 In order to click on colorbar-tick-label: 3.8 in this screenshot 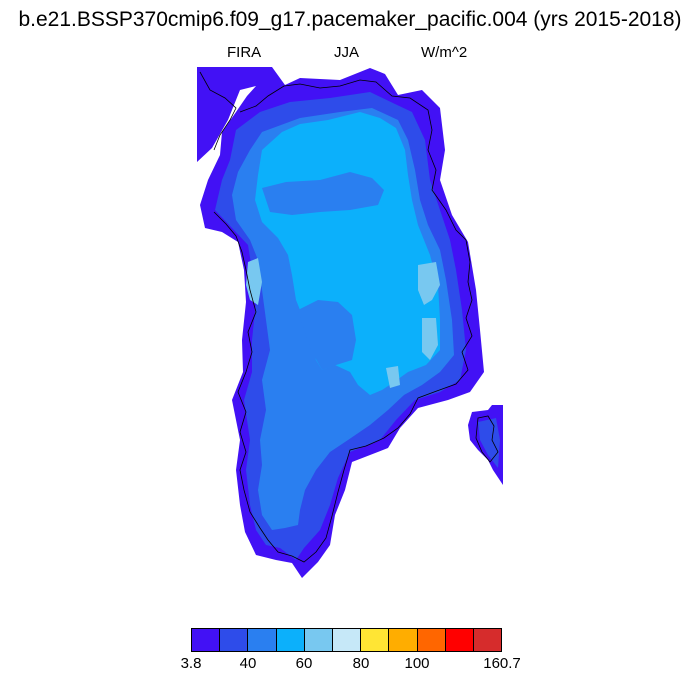, I will do `click(191, 663)`.